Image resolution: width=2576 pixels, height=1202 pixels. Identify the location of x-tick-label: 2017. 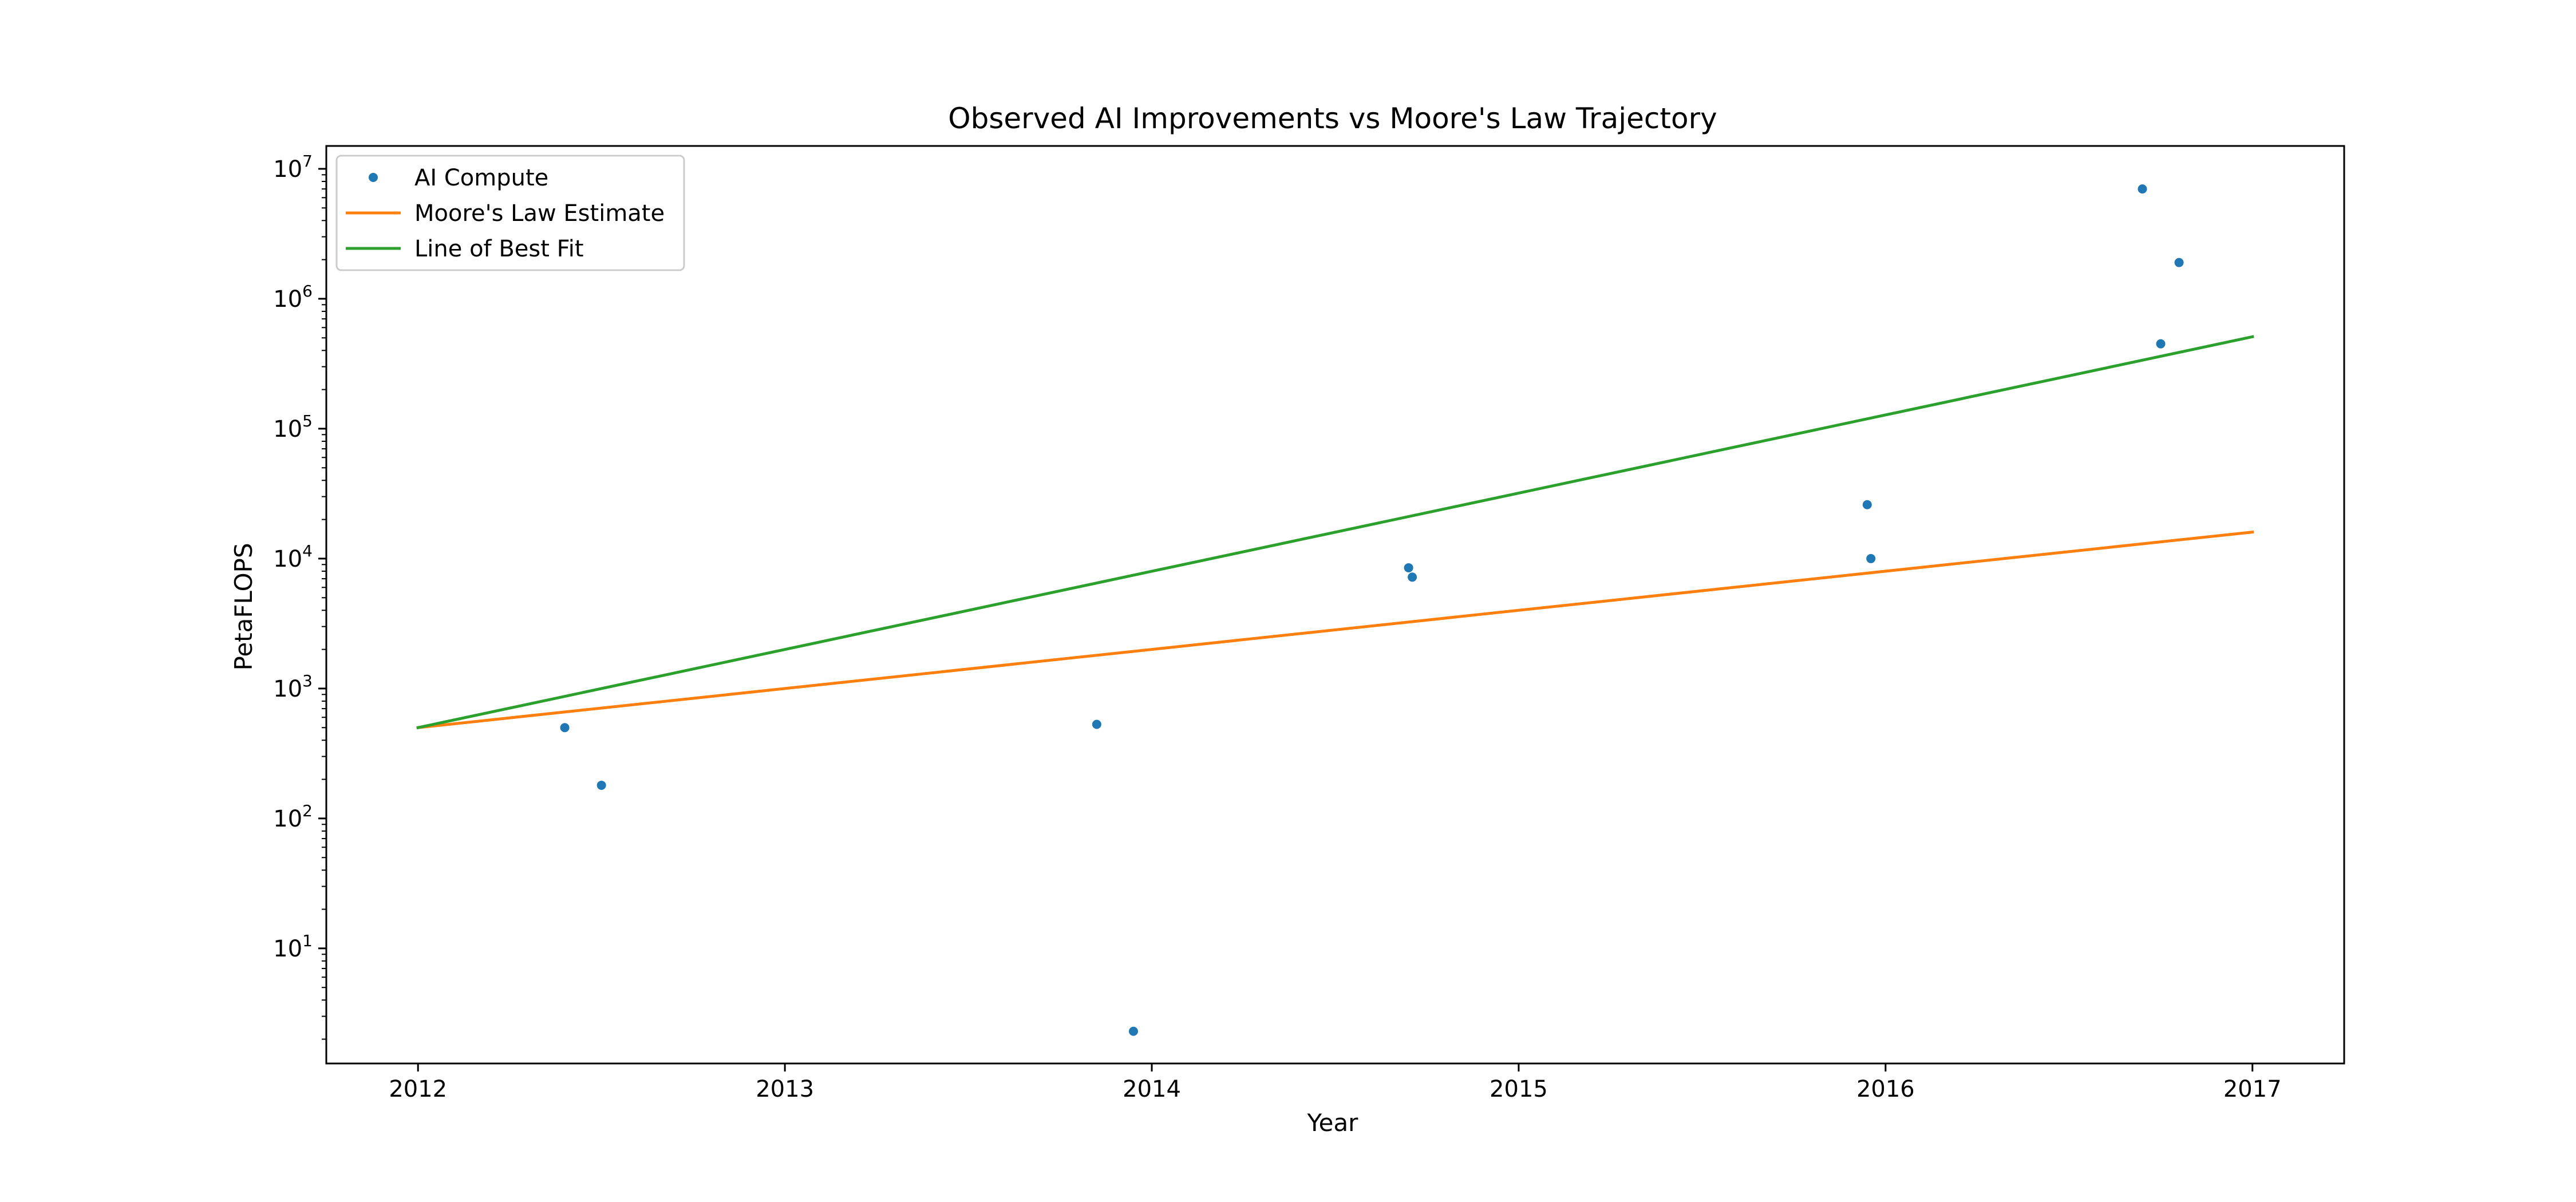
(2252, 1089).